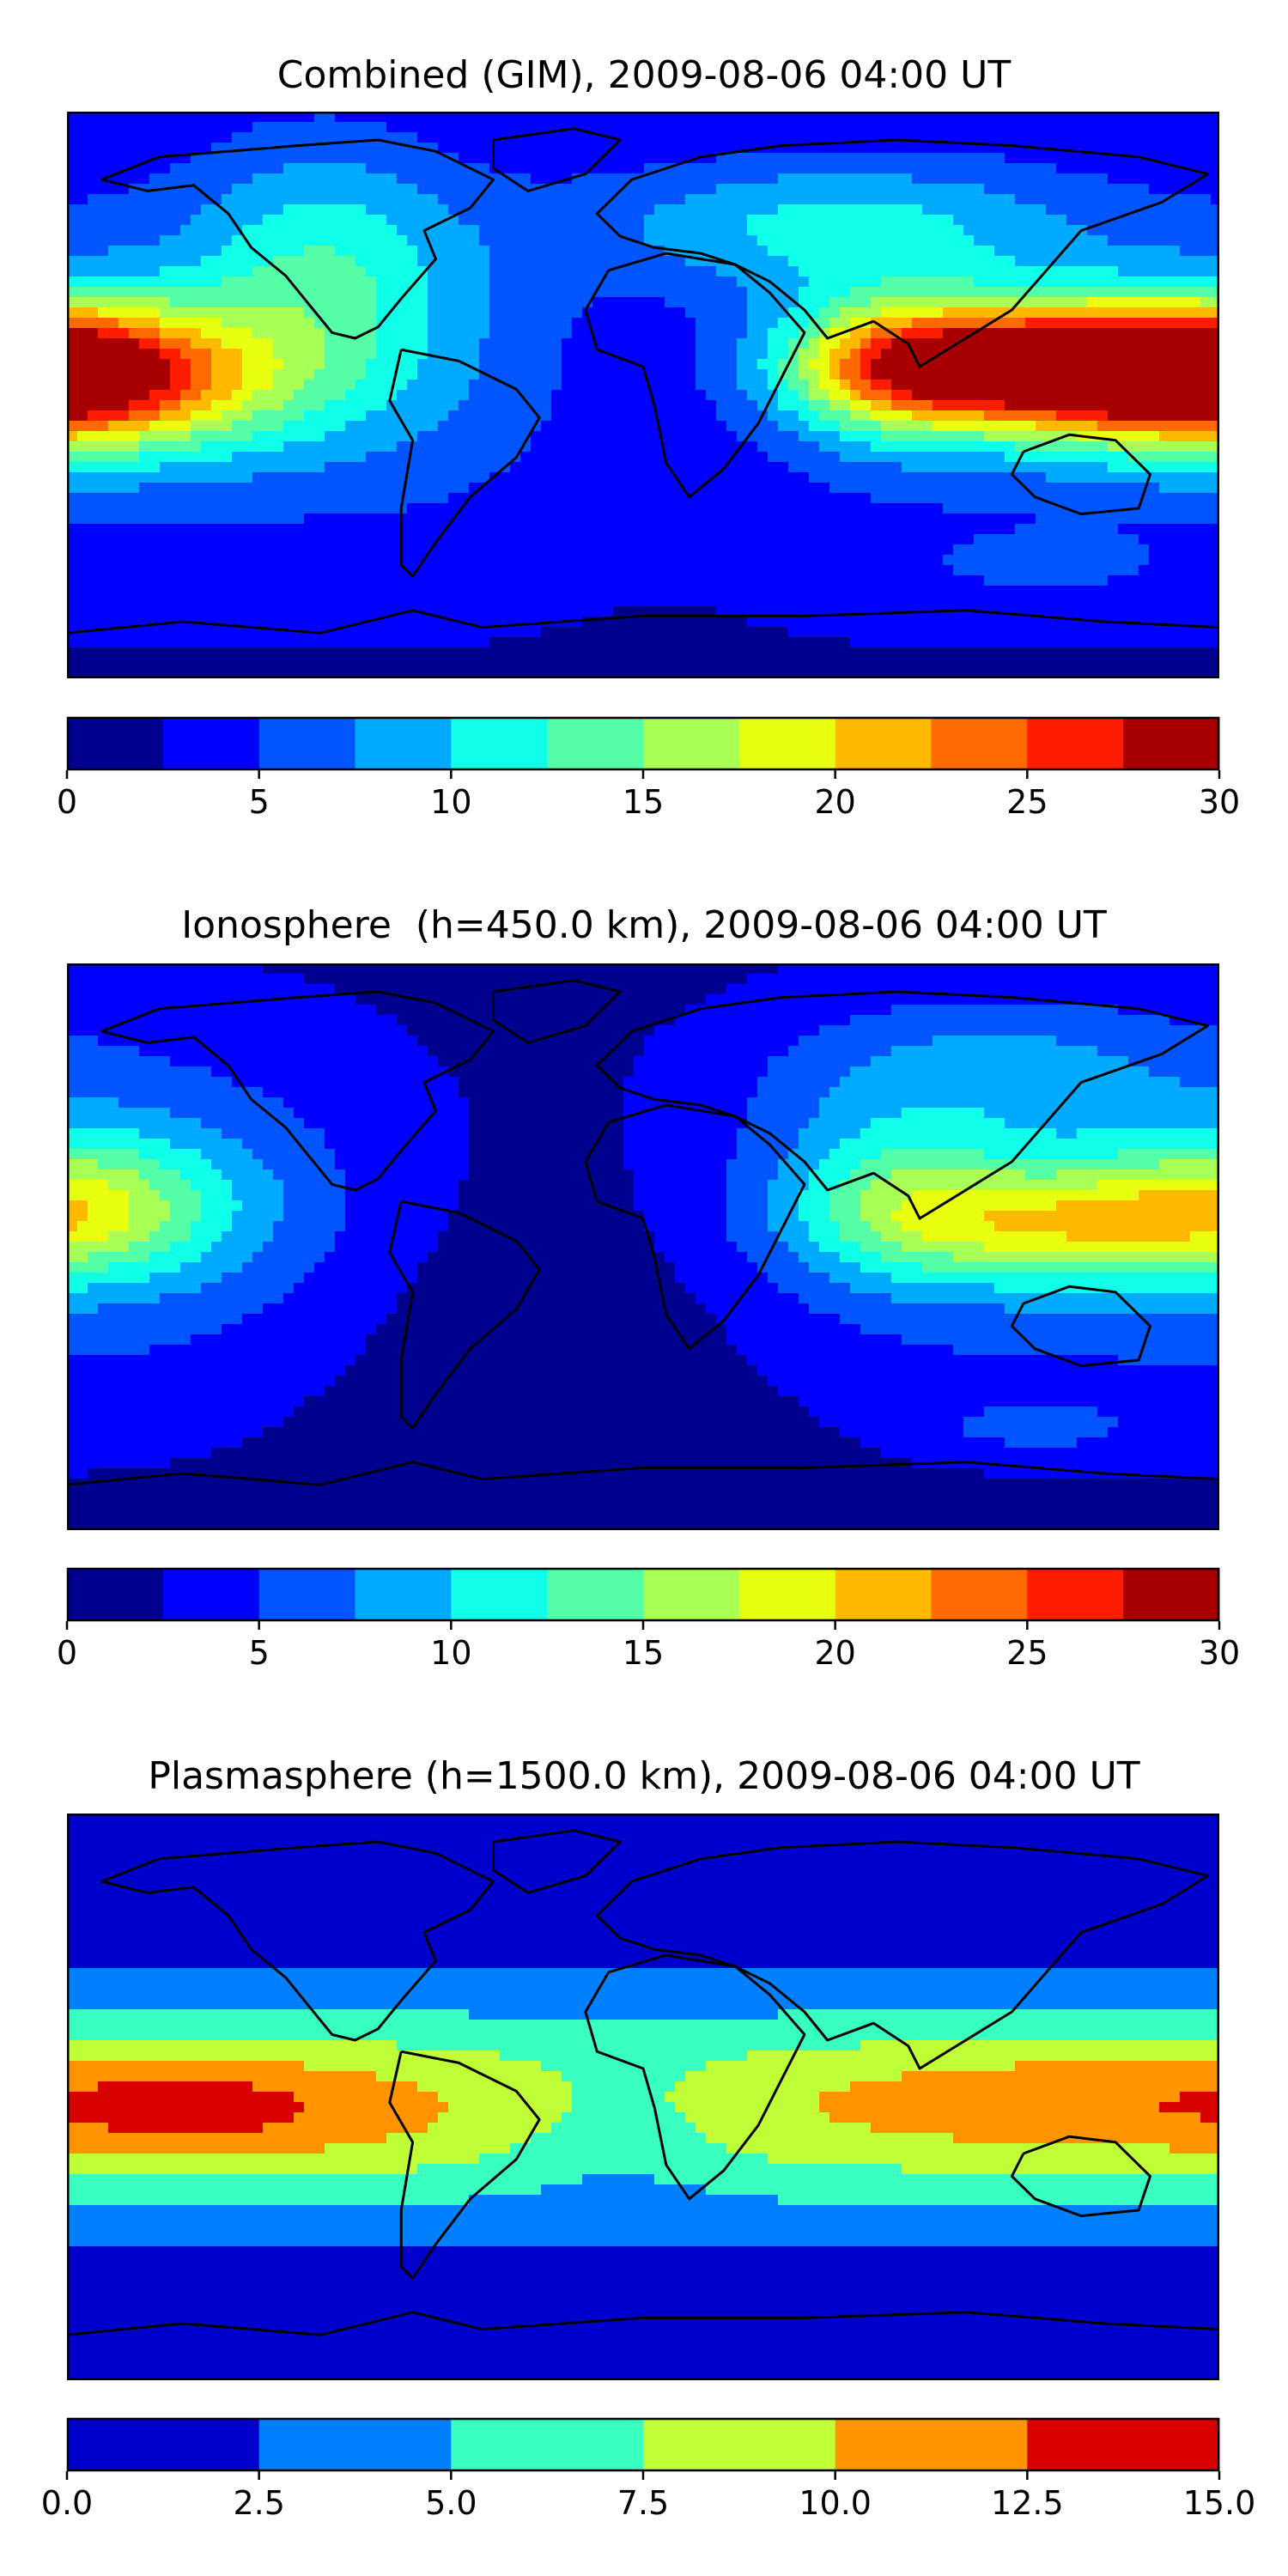 The height and width of the screenshot is (2576, 1288). I want to click on colorbar-combined: 0 5 10 15 20 25 30, so click(649, 768).